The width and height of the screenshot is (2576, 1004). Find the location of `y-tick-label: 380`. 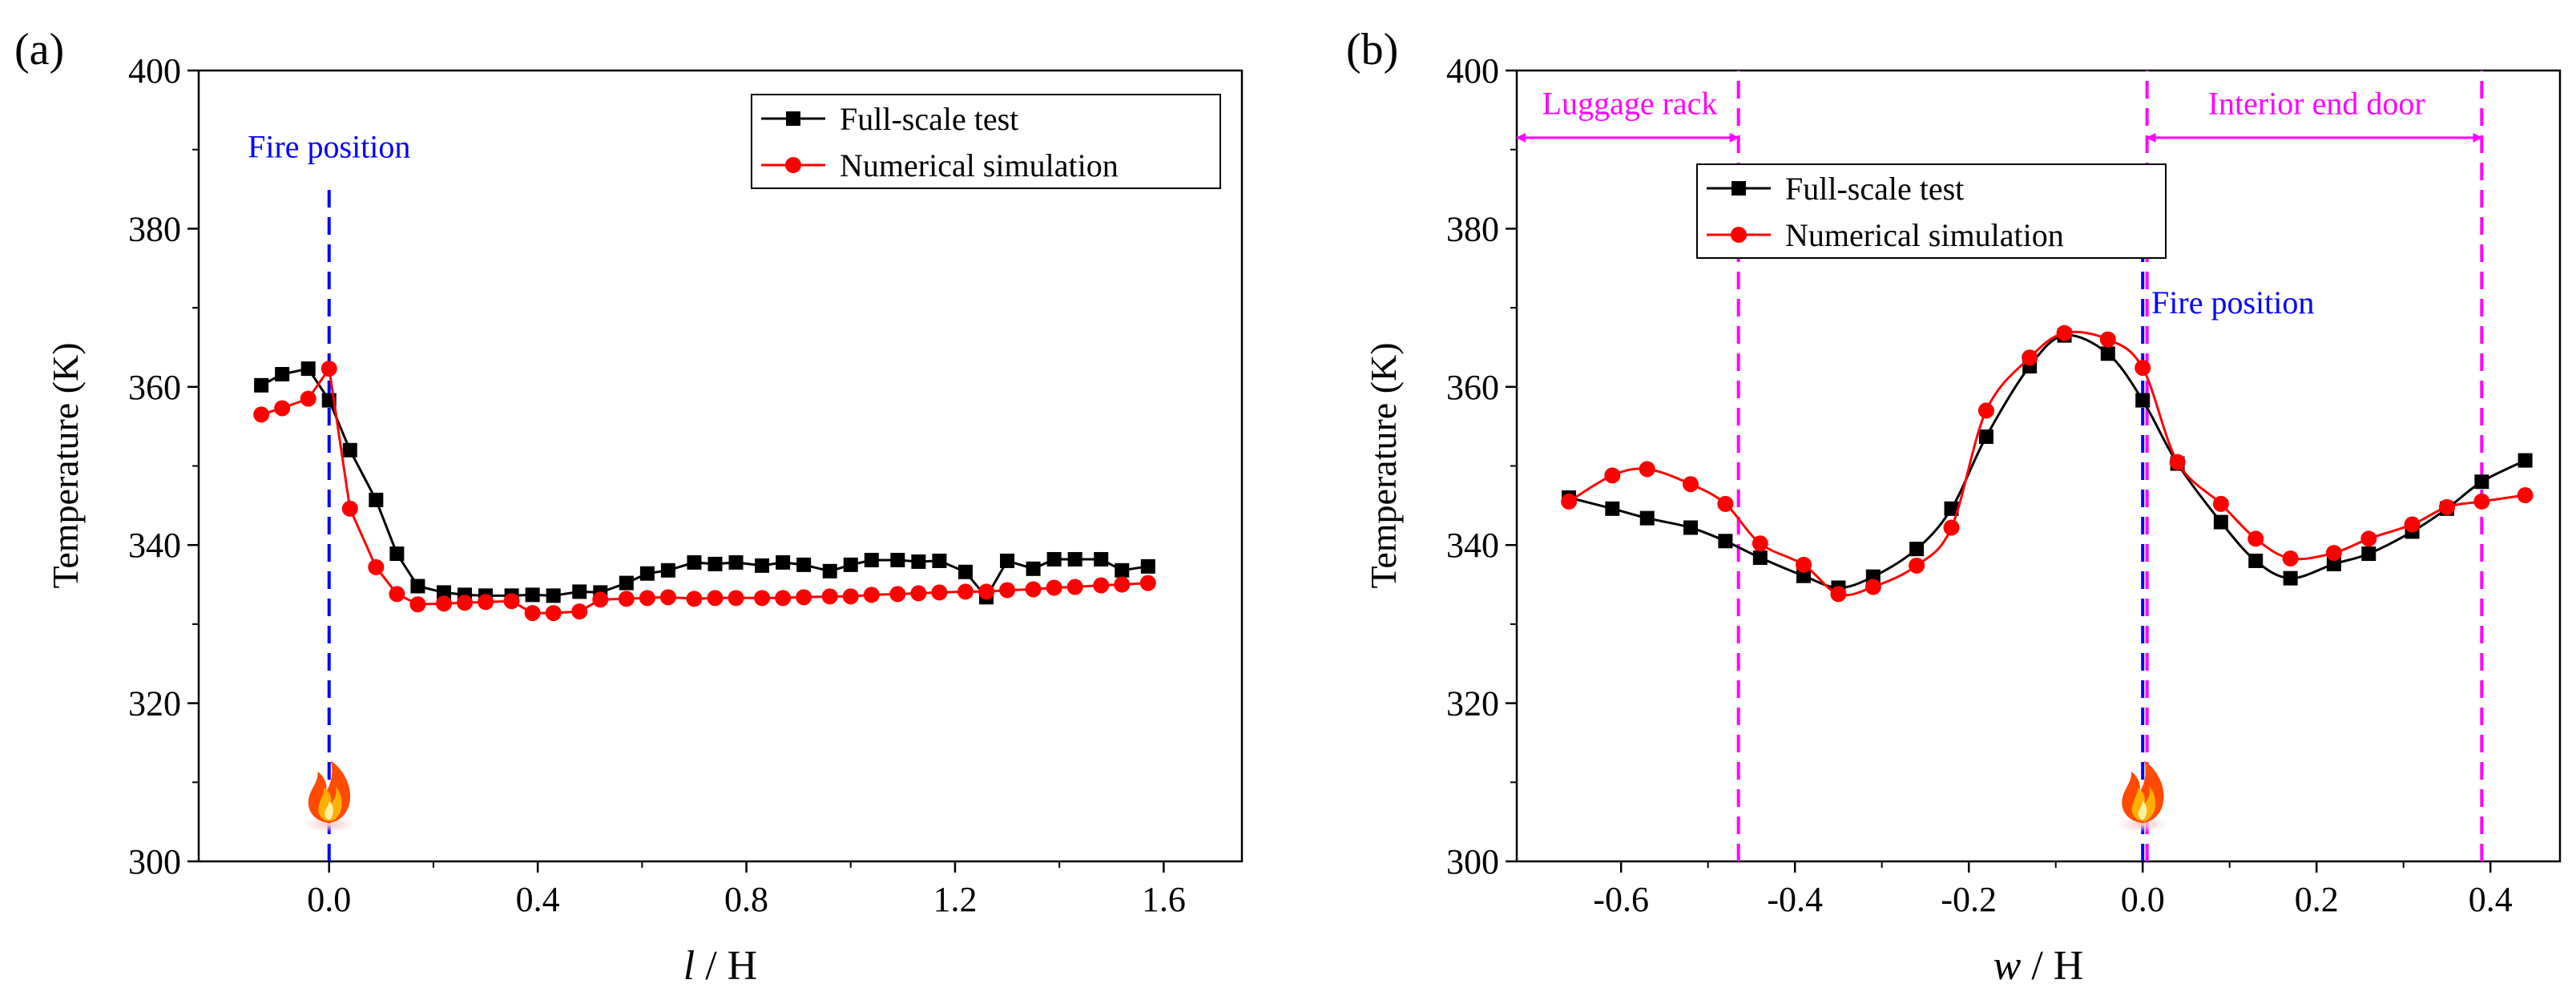

y-tick-label: 380 is located at coordinates (1472, 228).